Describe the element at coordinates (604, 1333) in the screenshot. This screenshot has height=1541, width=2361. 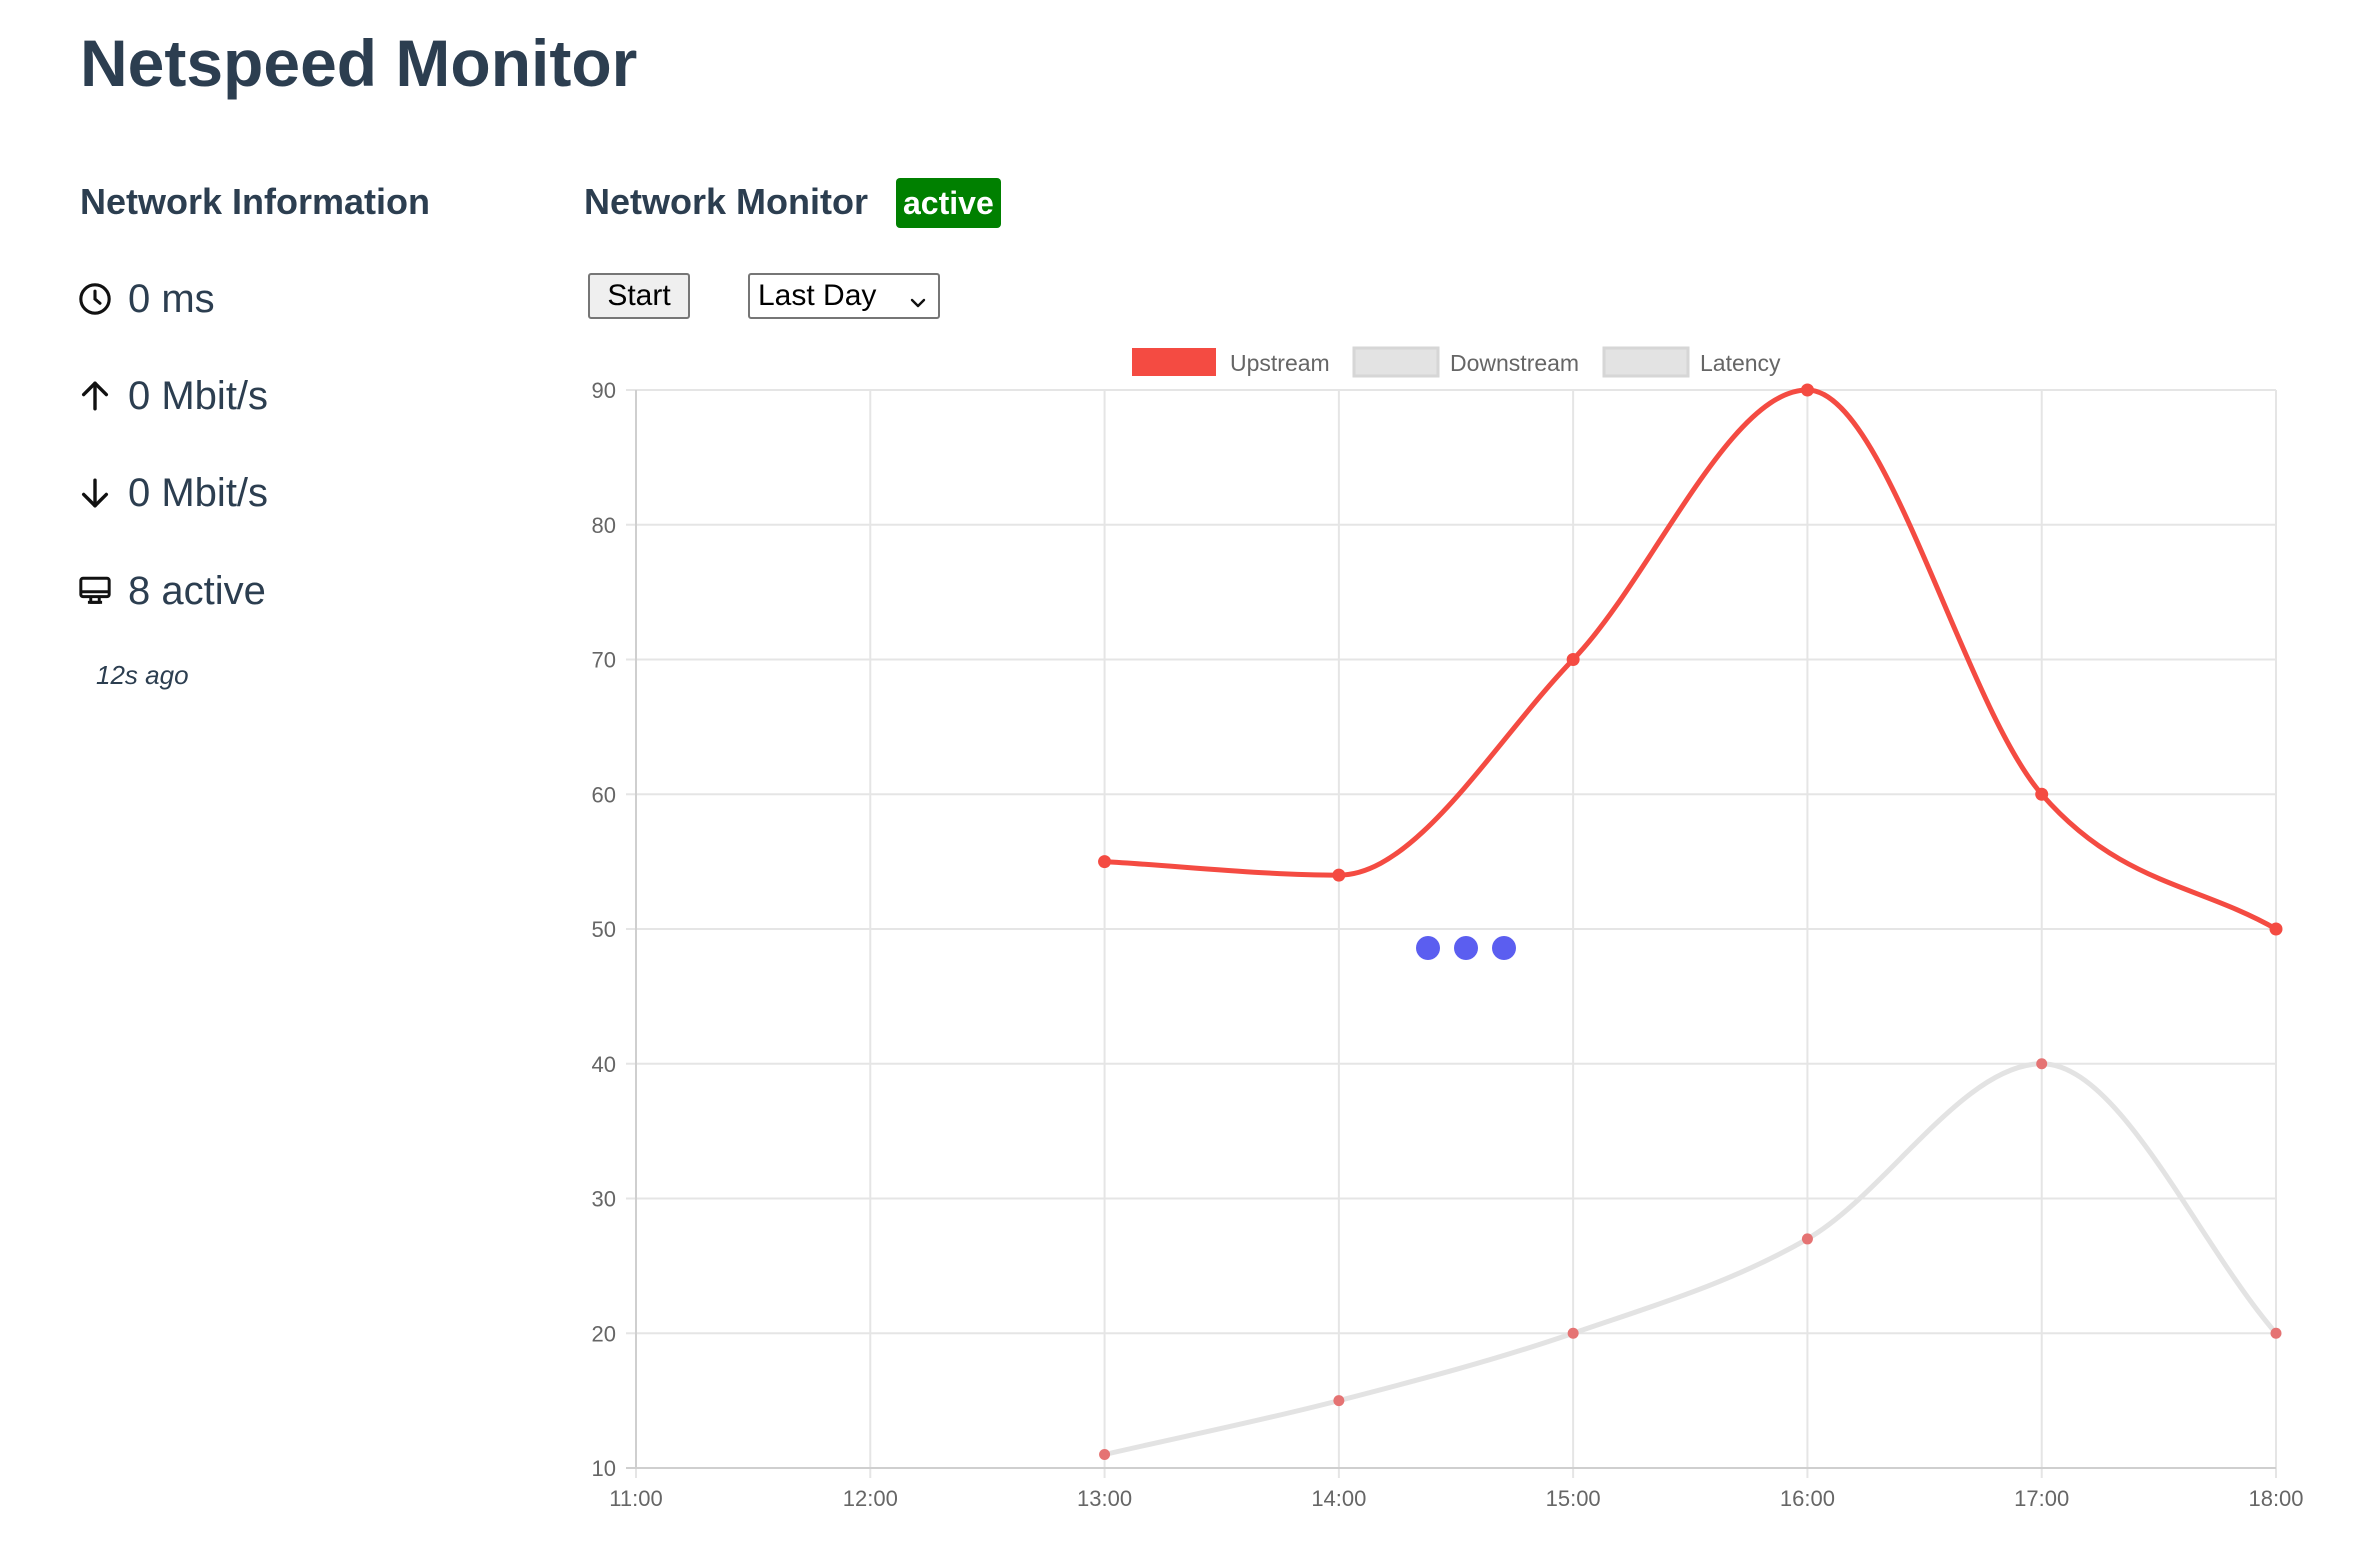
I see `y-tick-label: 20` at that location.